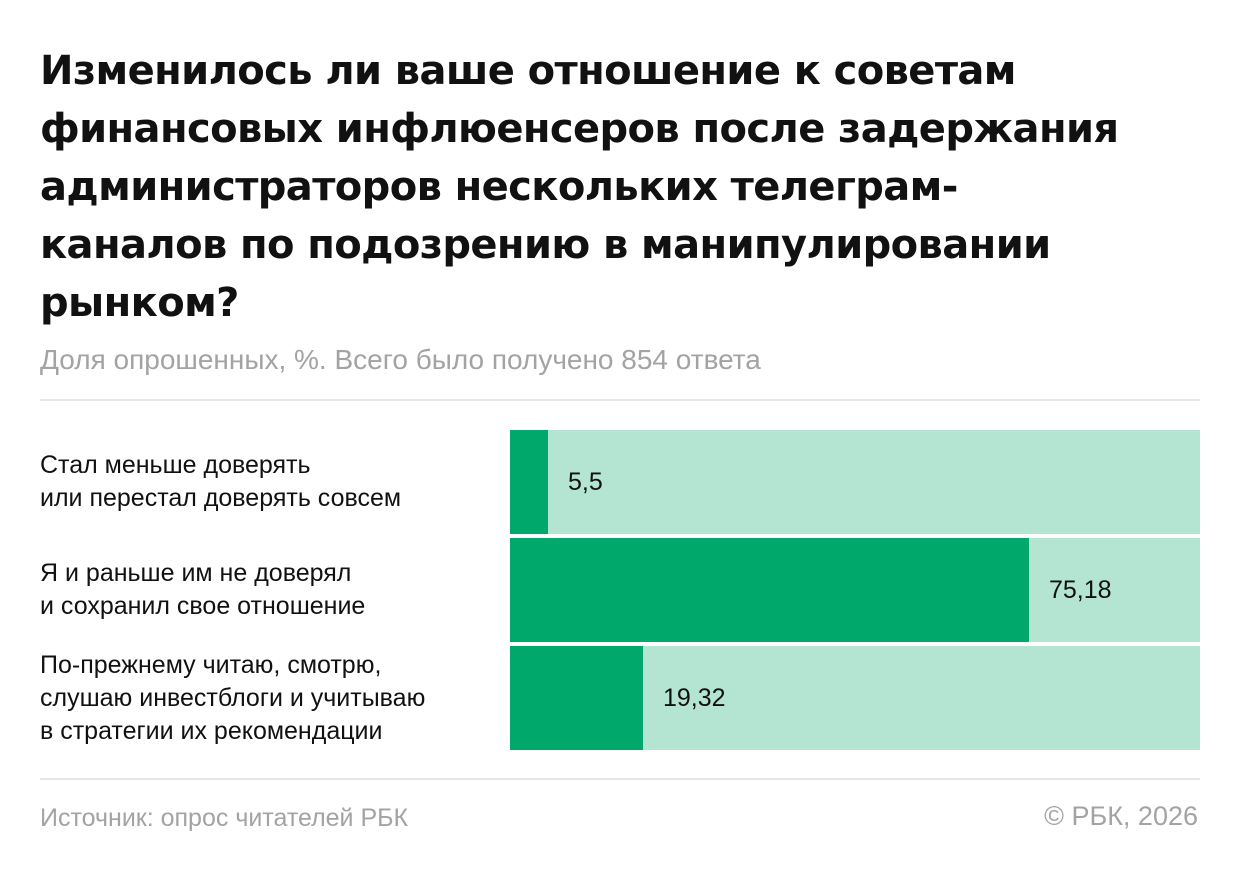 Image resolution: width=1240 pixels, height=876 pixels. I want to click on bar-track: 5,5, so click(855, 482).